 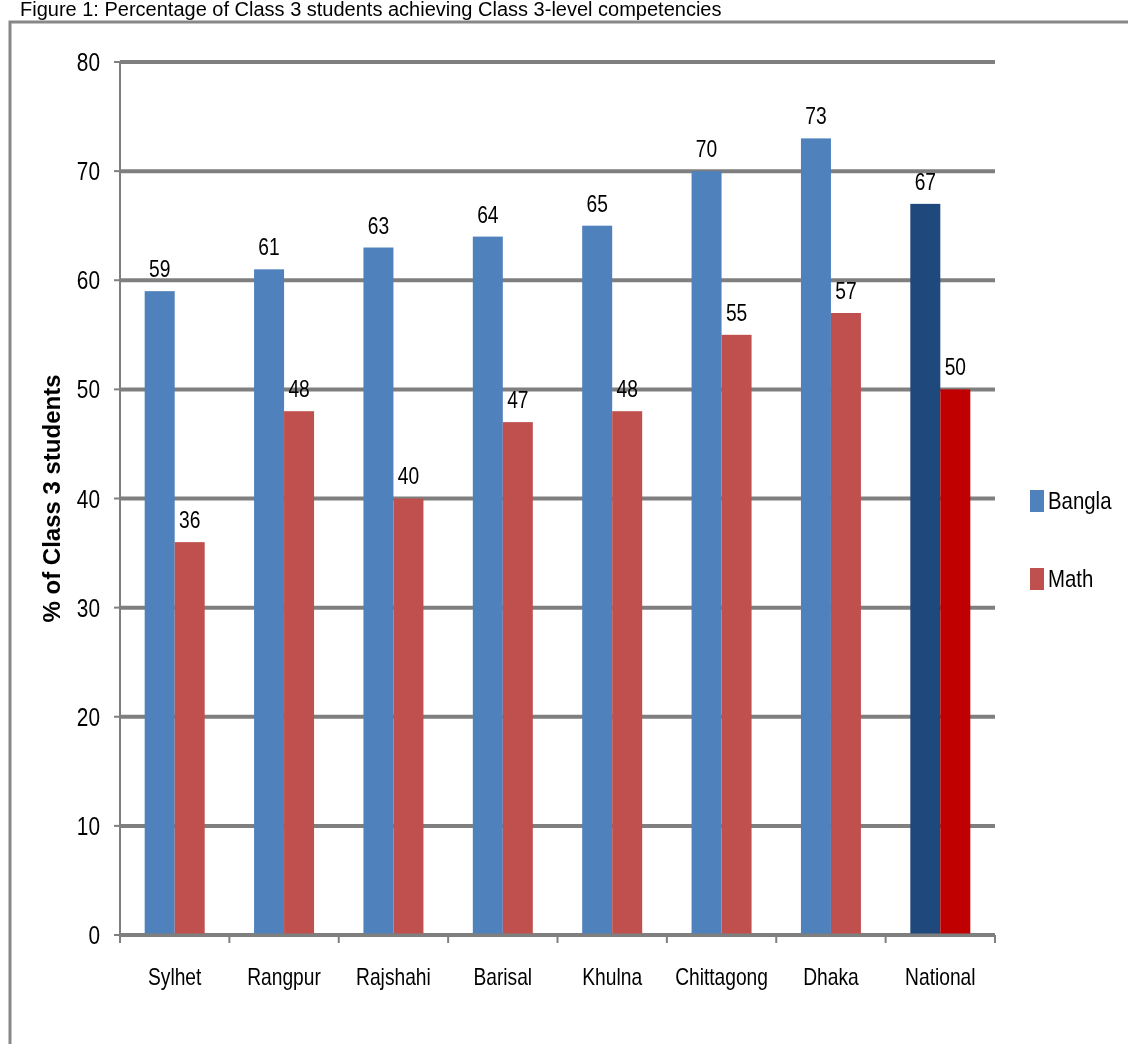 What do you see at coordinates (955, 367) in the screenshot?
I see `data-label: 50` at bounding box center [955, 367].